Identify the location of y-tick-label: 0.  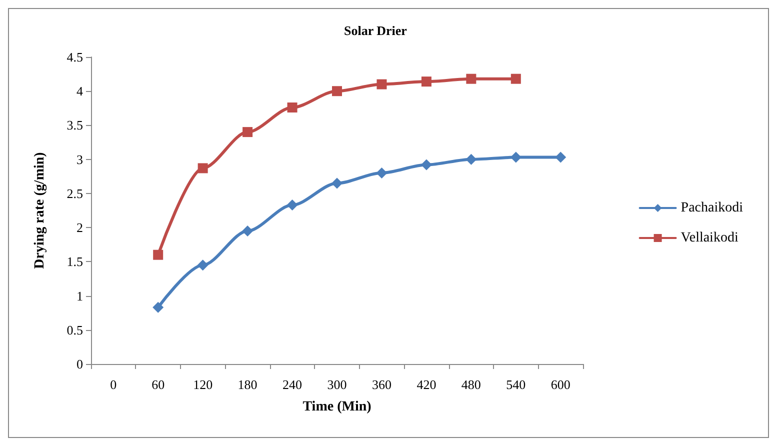
(79, 364).